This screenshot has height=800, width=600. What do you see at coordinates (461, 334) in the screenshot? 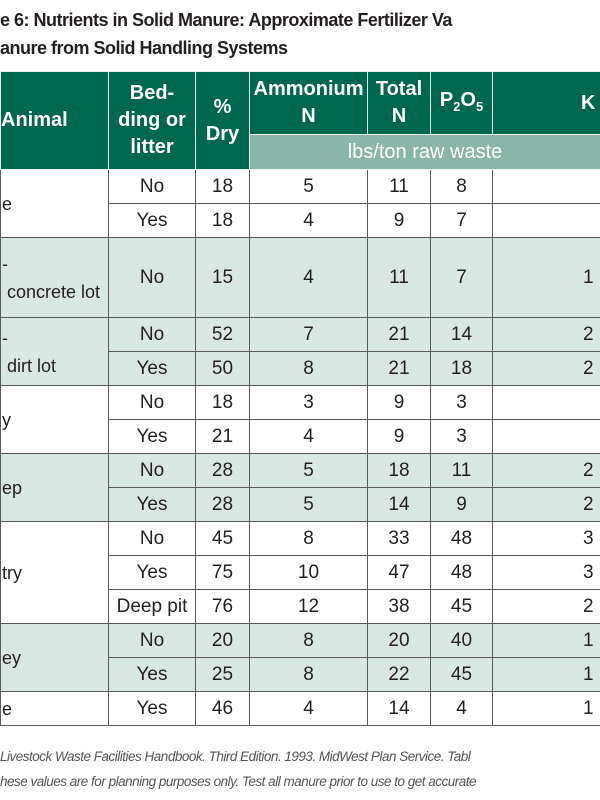
I see `p2o5-cell: 14` at bounding box center [461, 334].